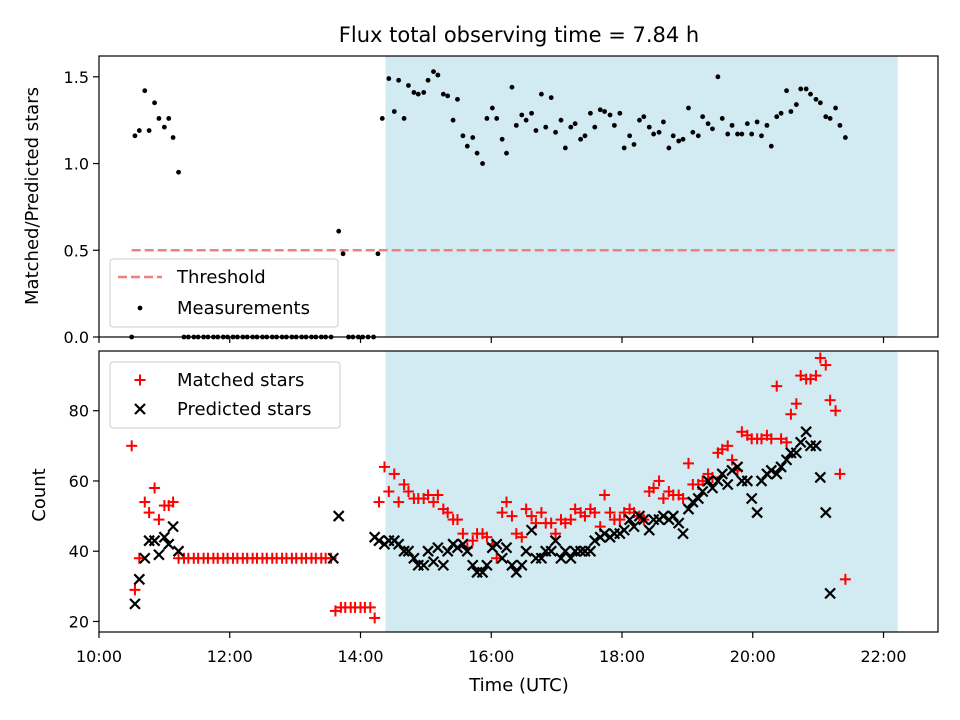 This screenshot has height=720, width=960. I want to click on x-tick-label: 14:00, so click(360, 656).